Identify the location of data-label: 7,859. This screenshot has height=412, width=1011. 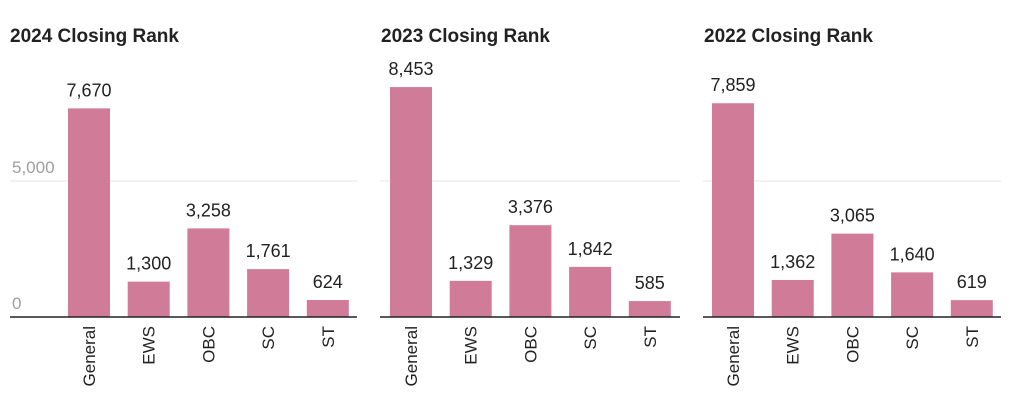
(732, 85).